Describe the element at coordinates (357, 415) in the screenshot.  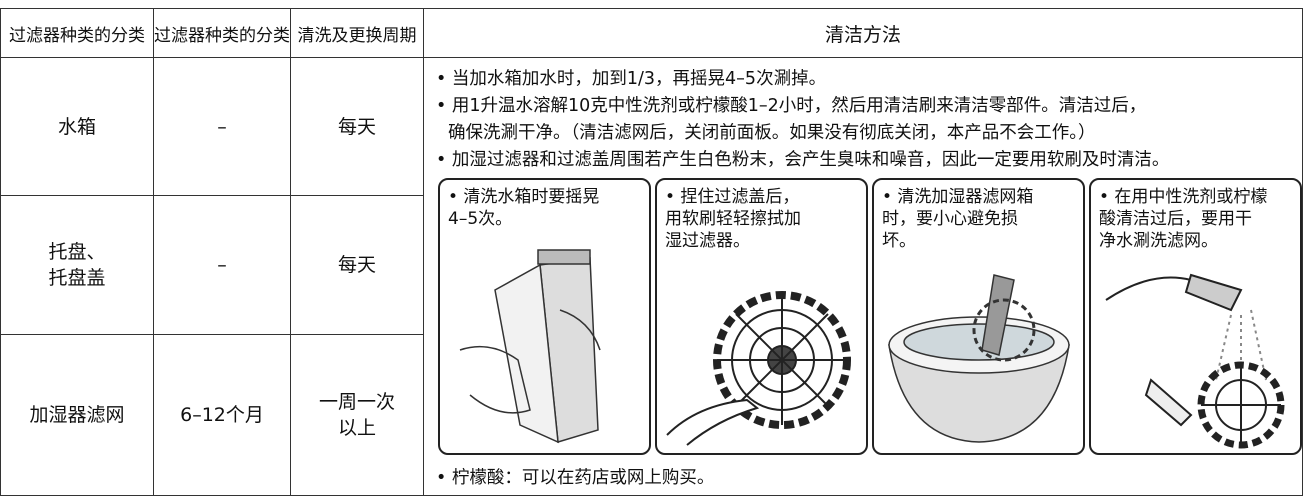
I see `cell: 一周一次 以上` at that location.